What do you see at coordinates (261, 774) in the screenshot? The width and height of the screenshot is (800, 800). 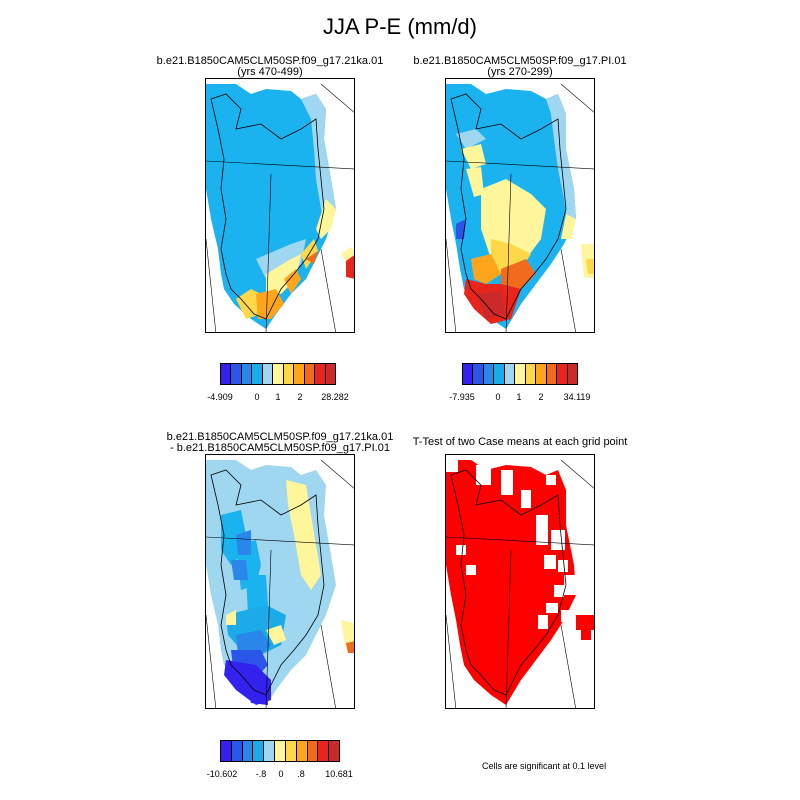 I see `legend-label: -.8` at bounding box center [261, 774].